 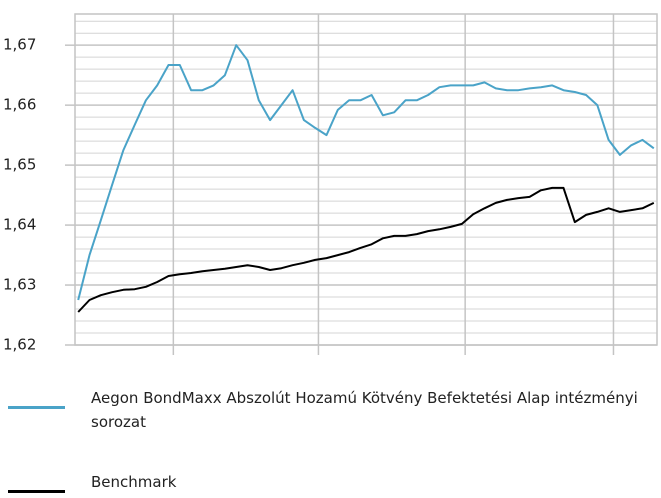 I want to click on y-tick-label: 1,65, so click(x=19, y=165).